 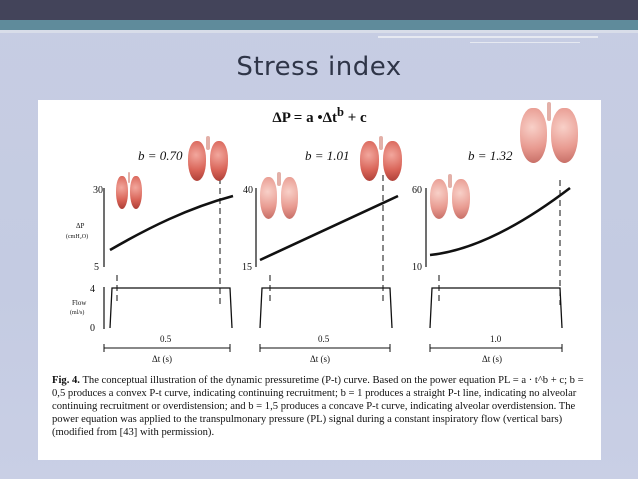 I want to click on panel2-ymax: 40, so click(x=248, y=190).